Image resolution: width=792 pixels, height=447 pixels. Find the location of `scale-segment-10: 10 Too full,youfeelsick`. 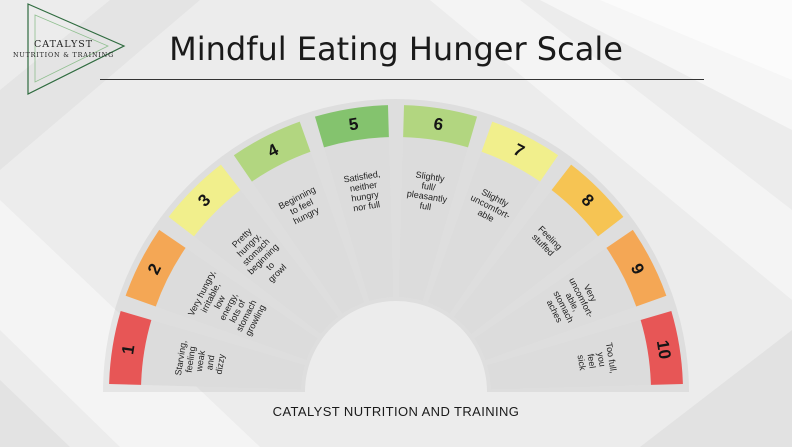

scale-segment-10: 10 Too full,youfeelsick is located at coordinates (585, 350).